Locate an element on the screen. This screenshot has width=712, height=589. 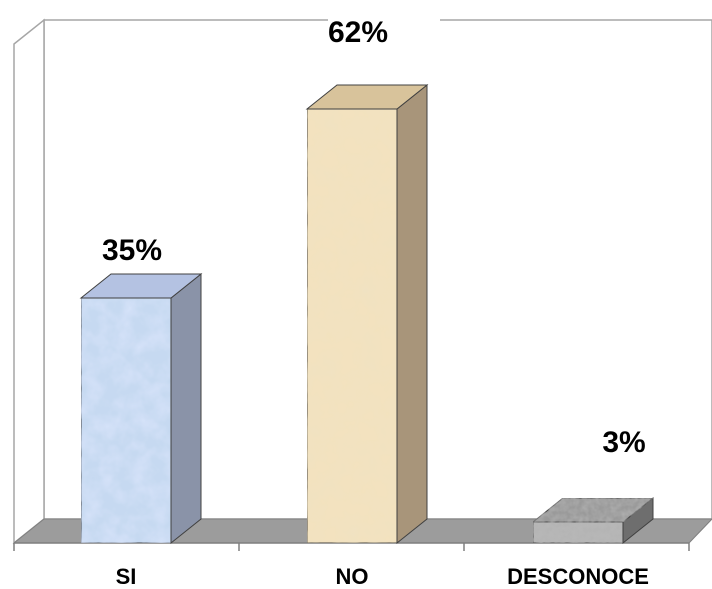
bar-si is located at coordinates (141, 408).